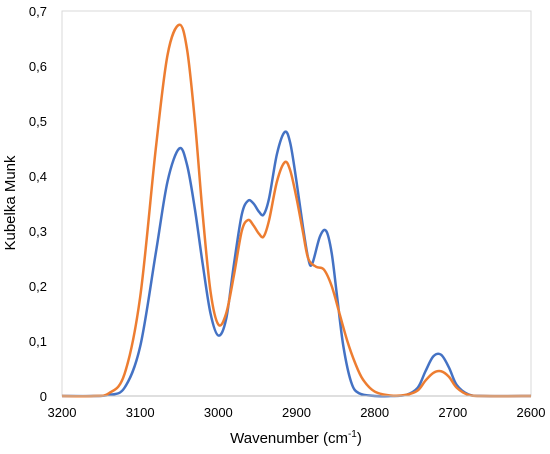 This screenshot has width=550, height=454. What do you see at coordinates (38, 11) in the screenshot?
I see `y-tick-label: 0,7` at bounding box center [38, 11].